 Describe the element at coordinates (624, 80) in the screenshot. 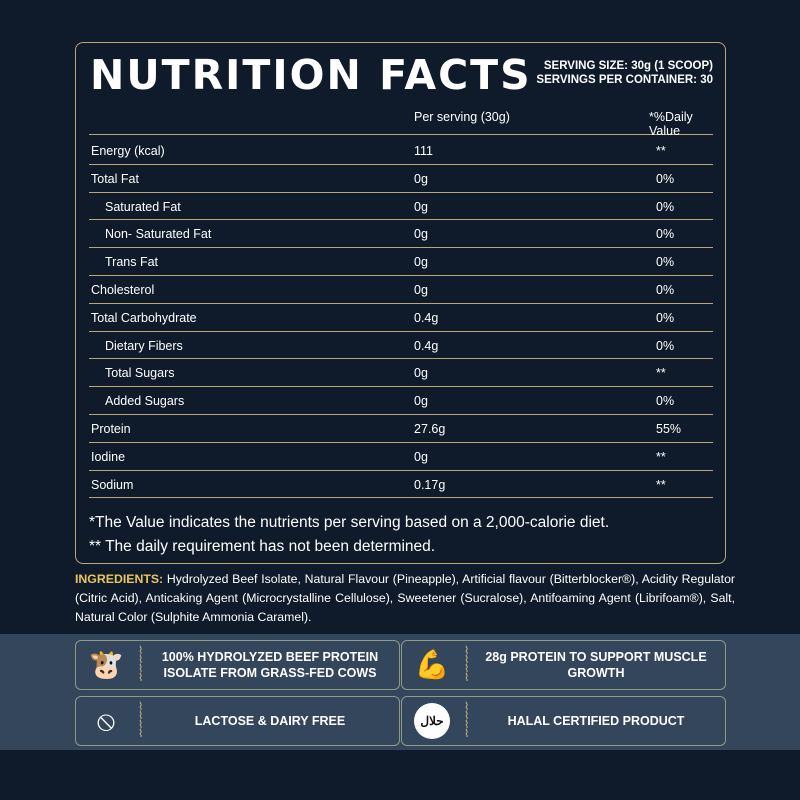

I see `servings-per-container: SERVINGS PER CONTAINER: 30` at that location.